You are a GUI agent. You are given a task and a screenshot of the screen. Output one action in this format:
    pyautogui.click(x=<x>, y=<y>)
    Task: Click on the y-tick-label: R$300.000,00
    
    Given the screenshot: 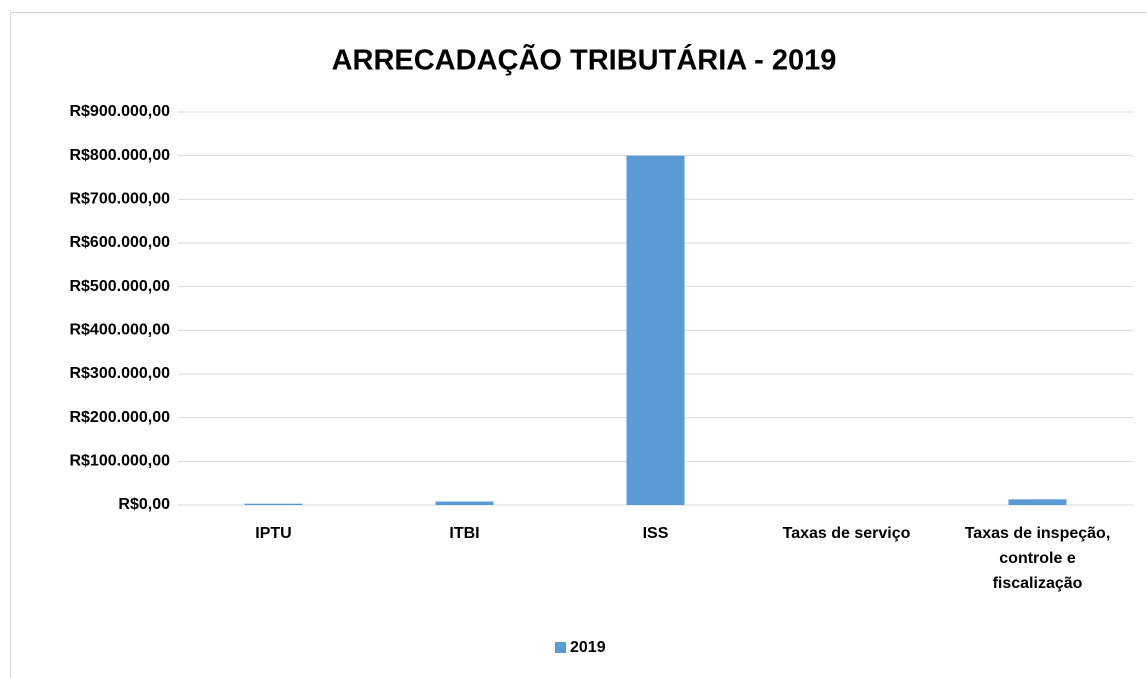 What is the action you would take?
    pyautogui.click(x=119, y=373)
    